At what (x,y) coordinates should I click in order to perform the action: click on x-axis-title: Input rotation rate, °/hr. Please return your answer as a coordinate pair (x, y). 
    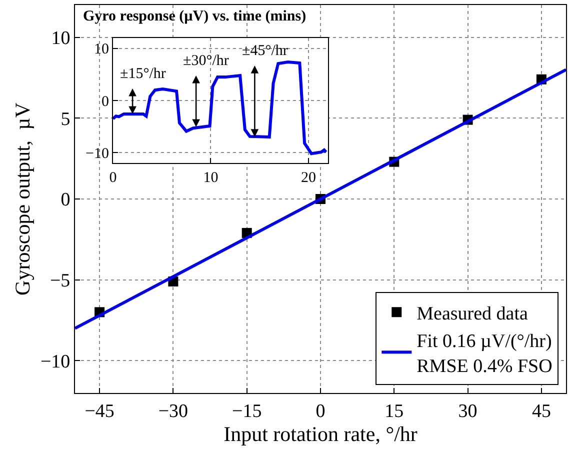
    Looking at the image, I should click on (321, 434).